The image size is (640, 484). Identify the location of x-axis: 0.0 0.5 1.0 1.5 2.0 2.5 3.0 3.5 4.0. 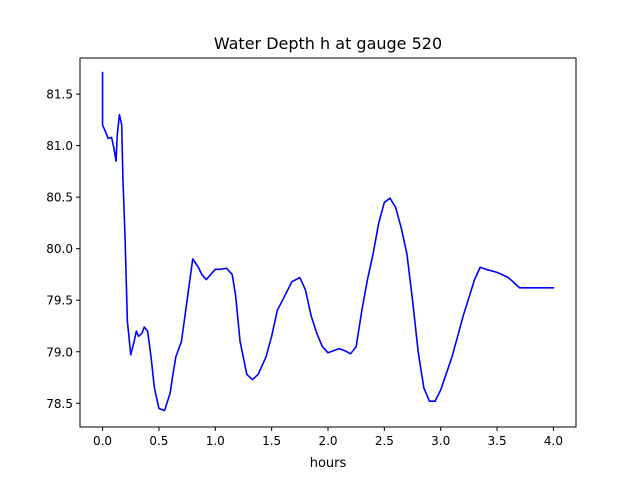
(328, 437).